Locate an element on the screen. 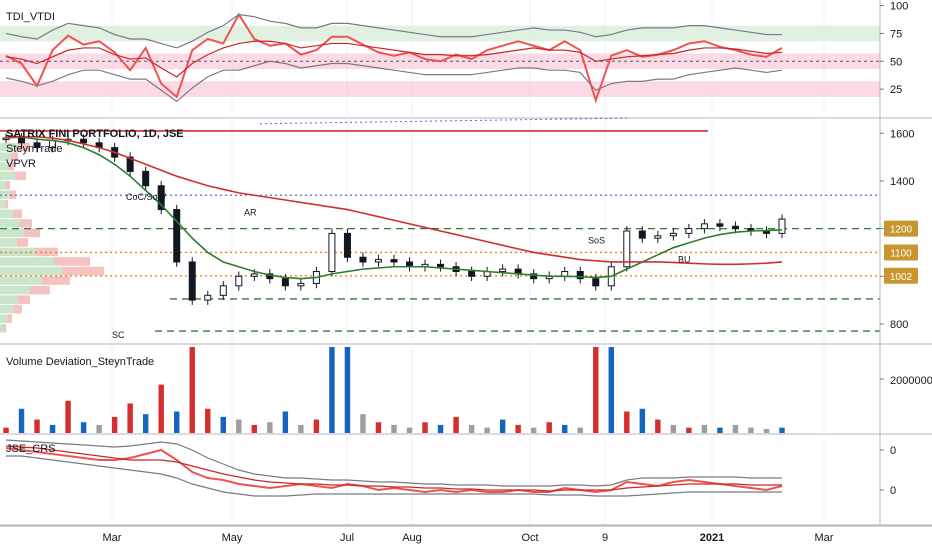  crs-tick-label: 0 is located at coordinates (893, 451).